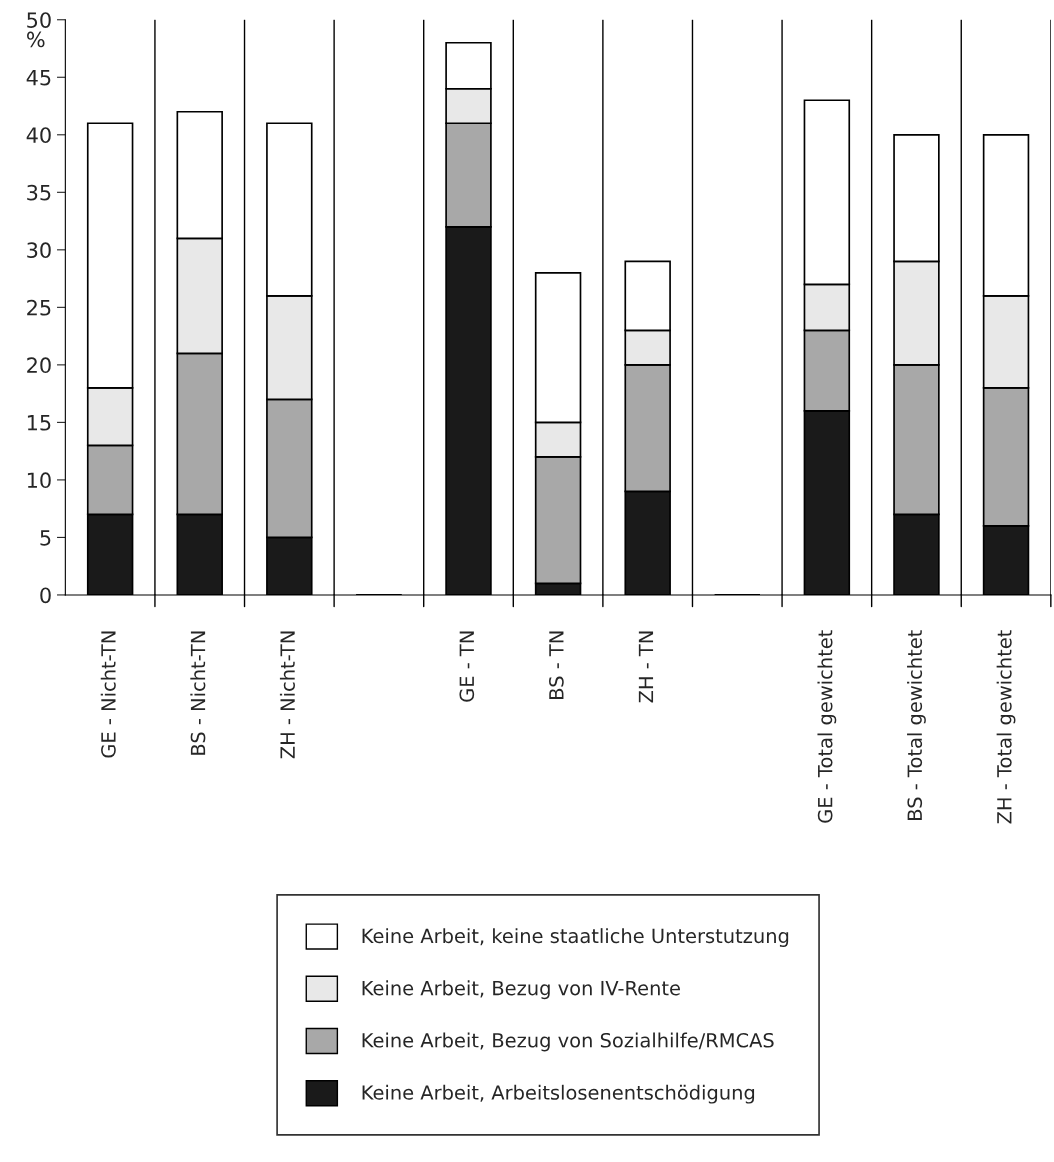 This screenshot has width=1054, height=1162. I want to click on y-tick-label: 35, so click(39, 192).